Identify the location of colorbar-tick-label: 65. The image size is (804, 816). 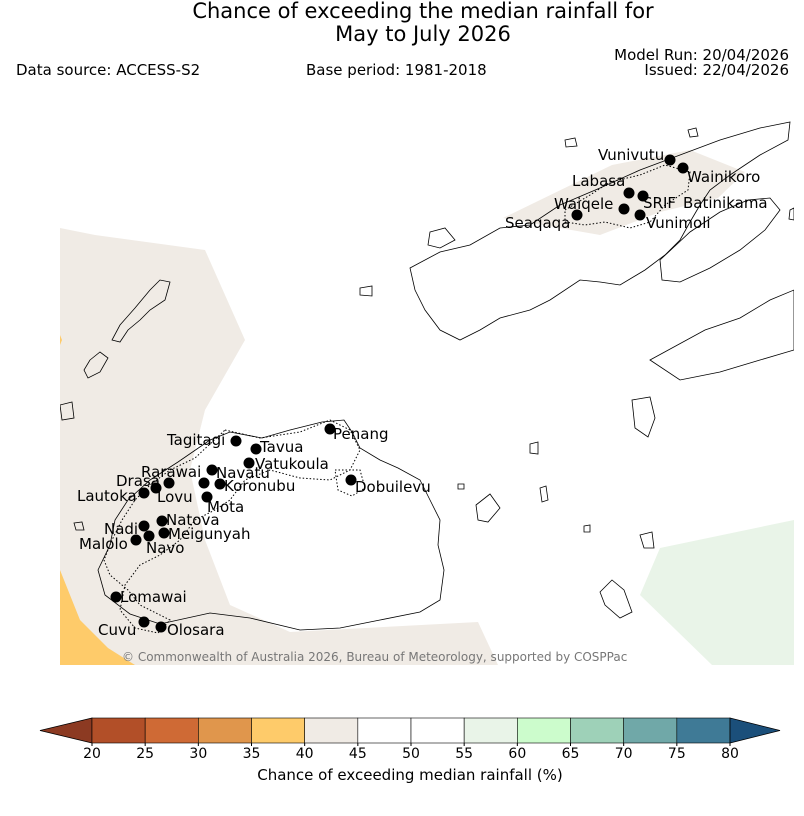
(571, 754).